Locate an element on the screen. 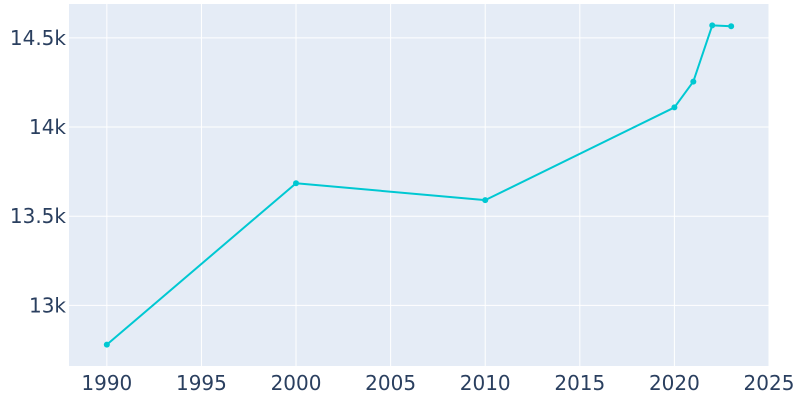 This screenshot has height=400, width=800. x-tick-label: 2005 is located at coordinates (390, 383).